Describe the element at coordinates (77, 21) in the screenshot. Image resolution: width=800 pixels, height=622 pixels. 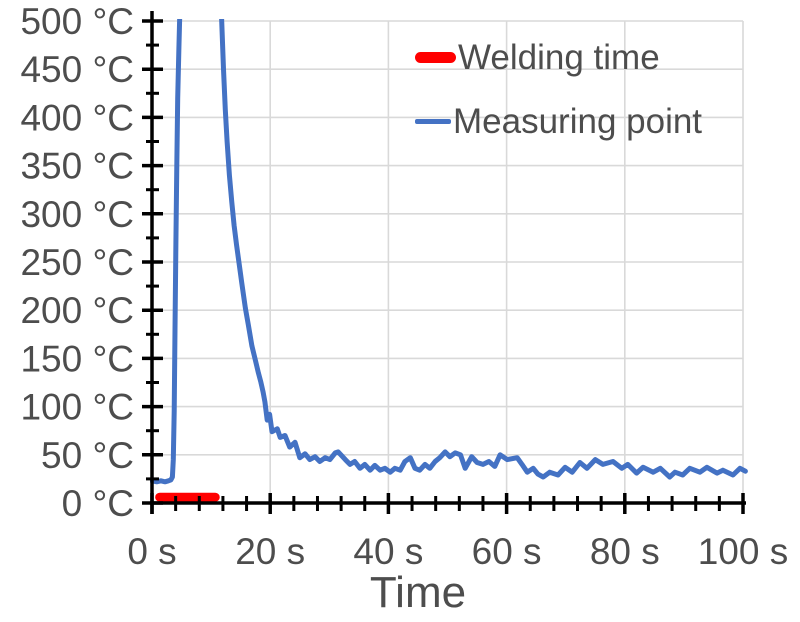
I see `y-tick-label: 500 °C` at that location.